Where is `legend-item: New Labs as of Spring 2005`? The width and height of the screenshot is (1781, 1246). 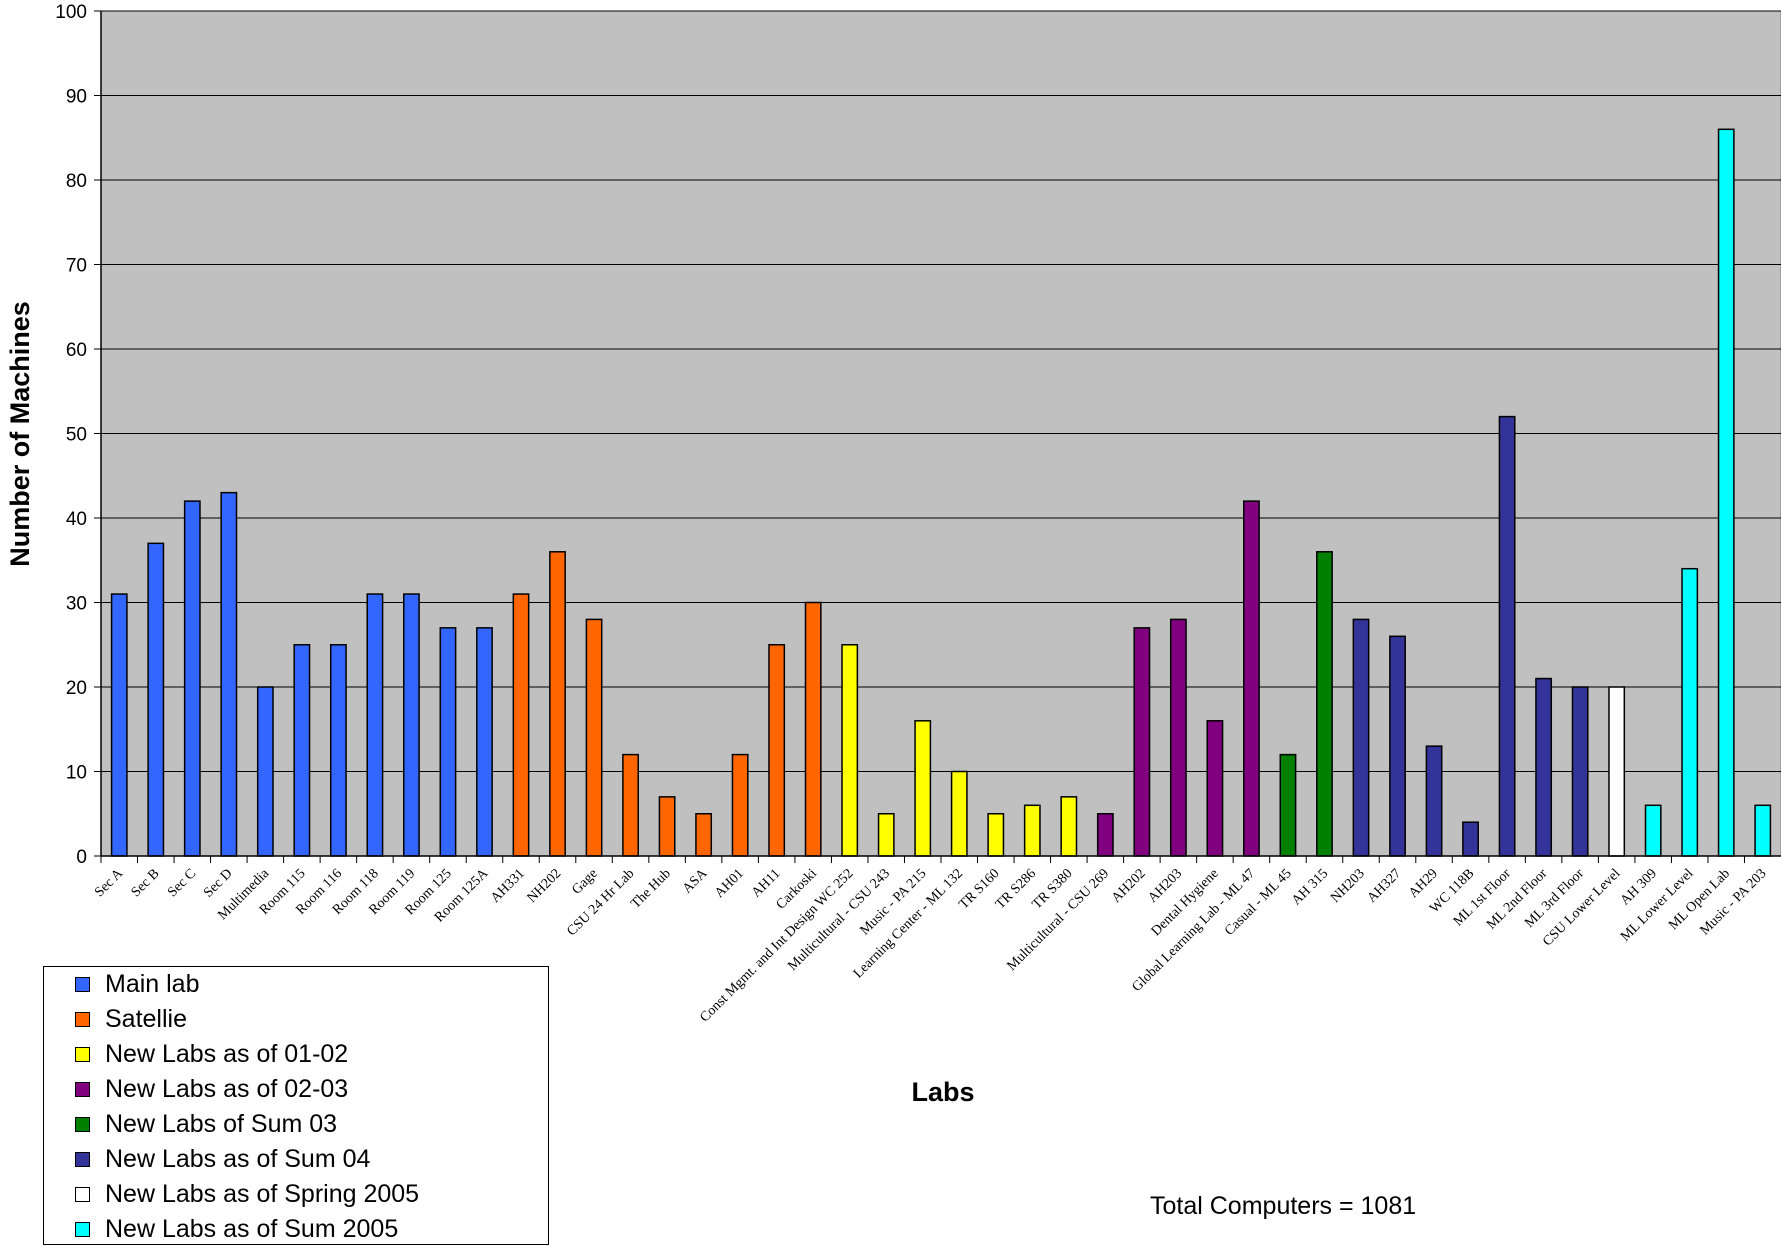 legend-item: New Labs as of Spring 2005 is located at coordinates (247, 1194).